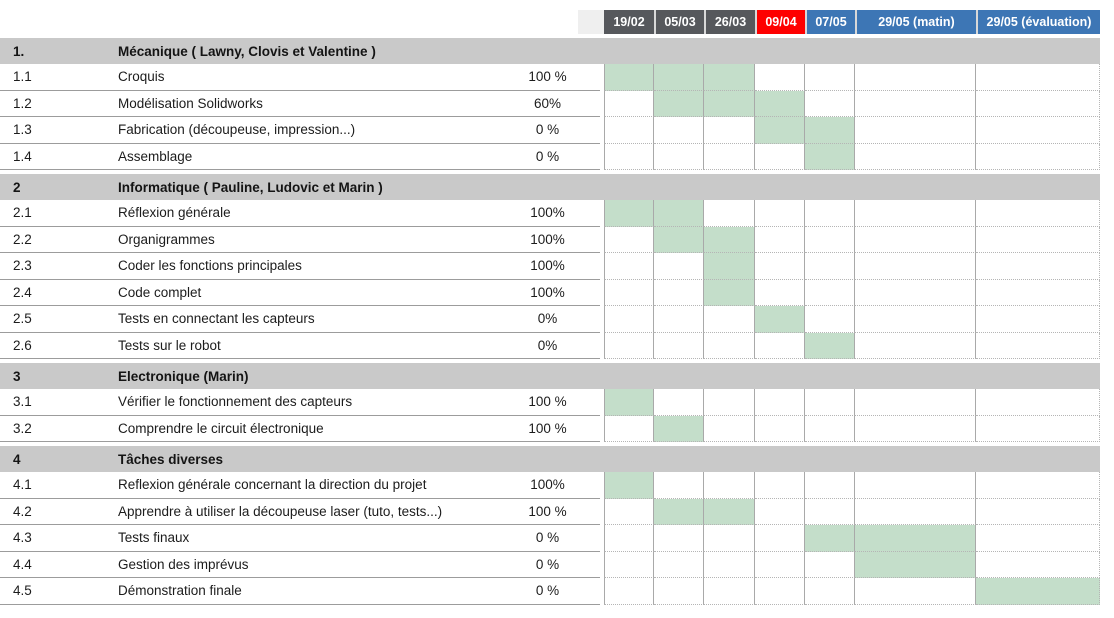 This screenshot has width=1114, height=618. I want to click on task-name-cell: Vérifier le fonctionnement des capteurs, so click(235, 402).